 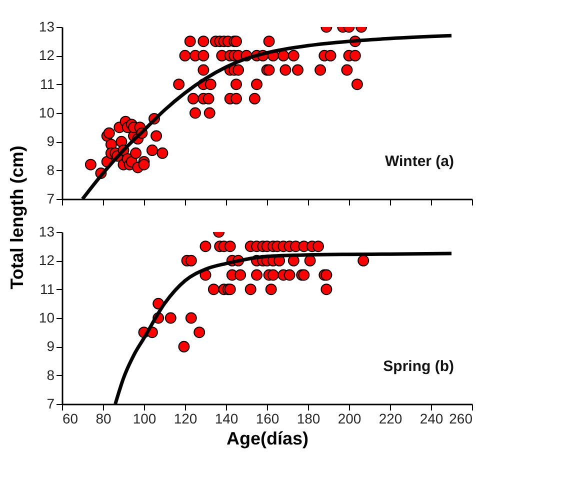 I want to click on x-tick-label: 100, so click(x=144, y=418).